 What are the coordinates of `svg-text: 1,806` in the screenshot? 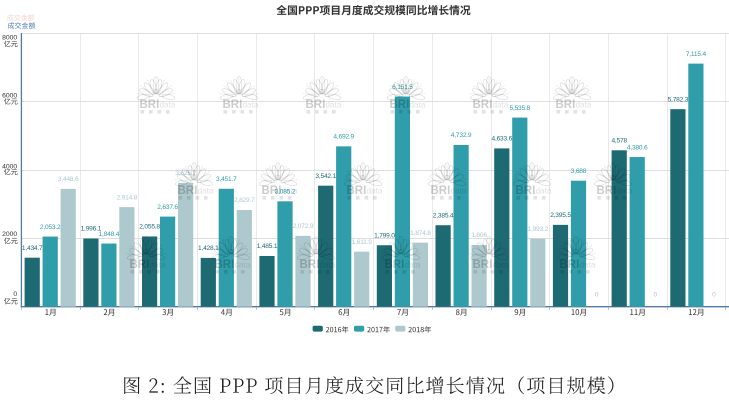 It's located at (479, 235).